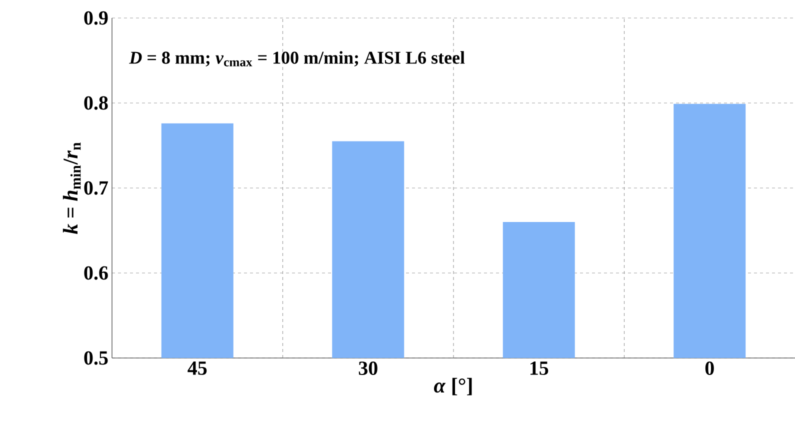 The height and width of the screenshot is (448, 795). I want to click on x-tick-label: 0, so click(709, 369).